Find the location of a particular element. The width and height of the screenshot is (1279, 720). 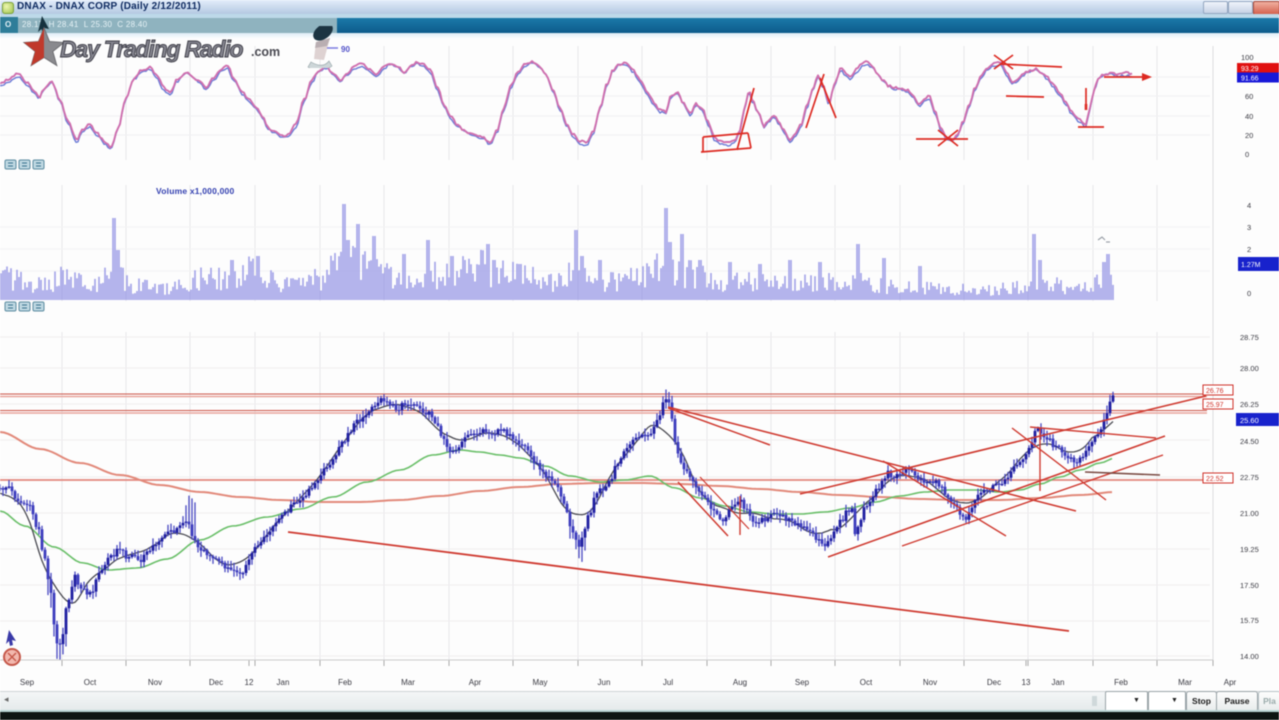

svg-text: 60 is located at coordinates (1249, 96).